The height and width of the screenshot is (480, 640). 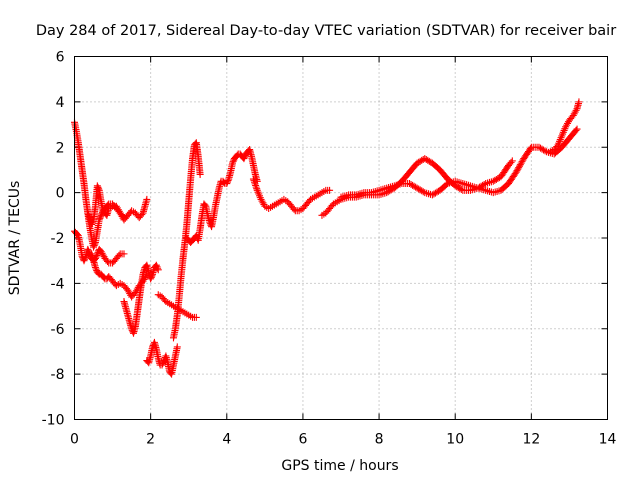 What do you see at coordinates (226, 440) in the screenshot?
I see `x-tick-label: 4` at bounding box center [226, 440].